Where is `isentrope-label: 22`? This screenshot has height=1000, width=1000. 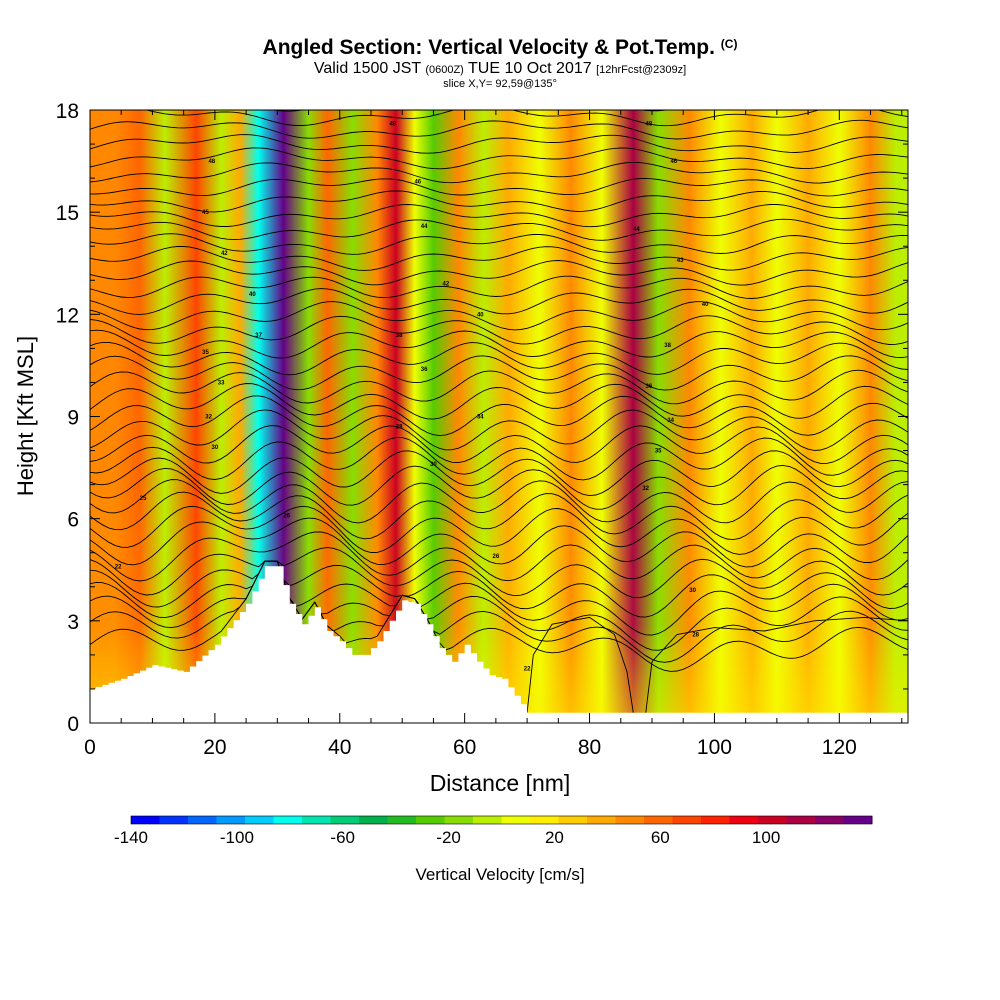 isentrope-label: 22 is located at coordinates (118, 567).